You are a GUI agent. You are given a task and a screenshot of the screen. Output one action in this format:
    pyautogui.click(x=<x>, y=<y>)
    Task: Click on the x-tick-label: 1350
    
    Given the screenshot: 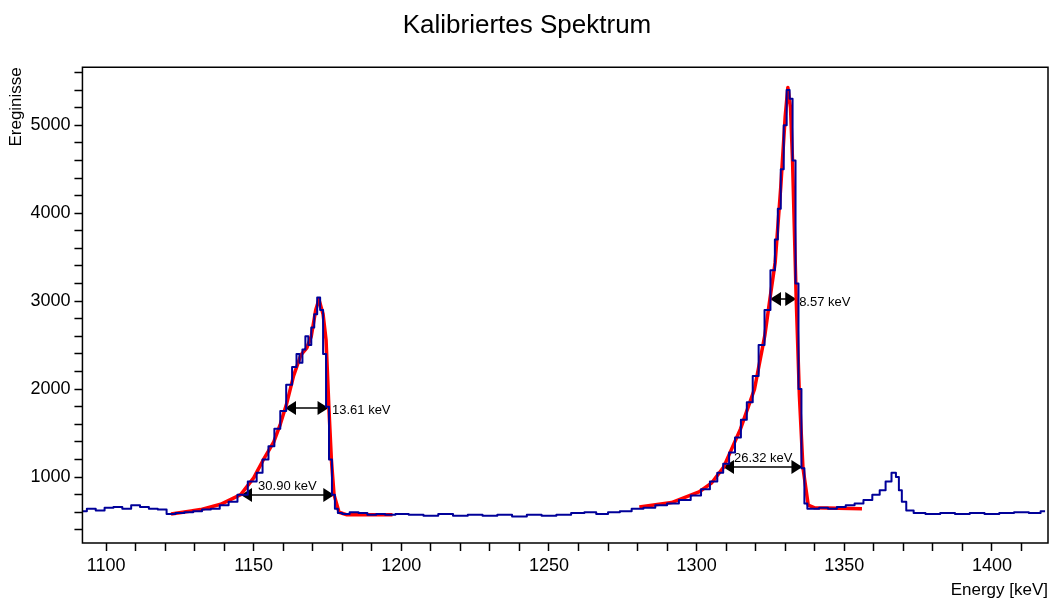 What is the action you would take?
    pyautogui.click(x=844, y=564)
    